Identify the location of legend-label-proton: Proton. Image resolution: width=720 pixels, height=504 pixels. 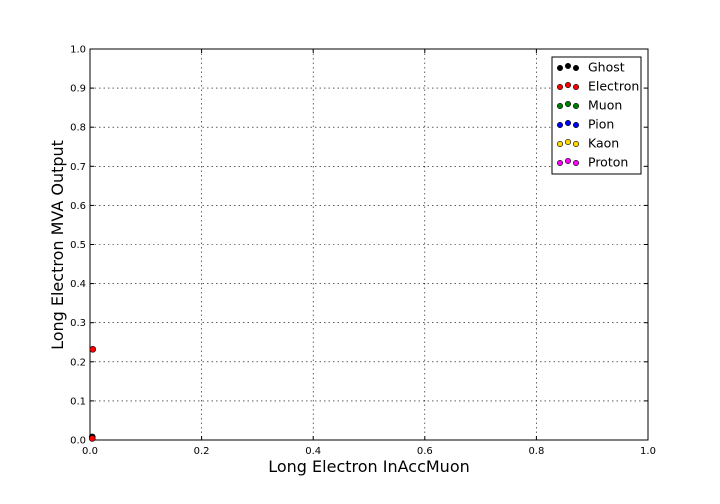
(608, 162).